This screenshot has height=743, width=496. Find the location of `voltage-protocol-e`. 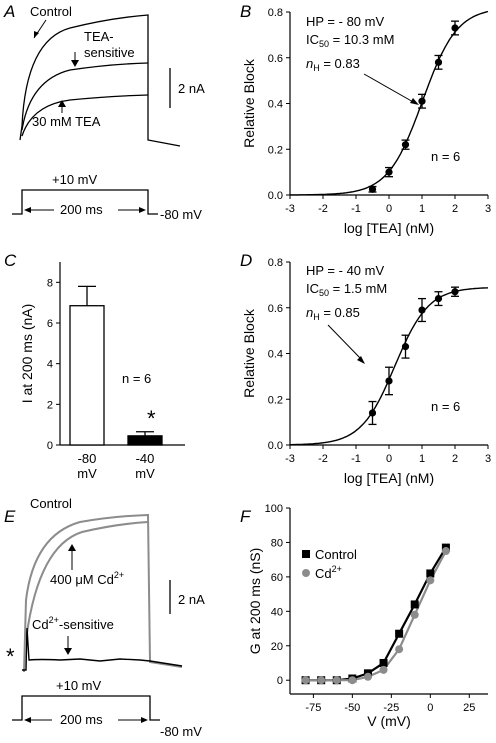

voltage-protocol-e is located at coordinates (86, 708).